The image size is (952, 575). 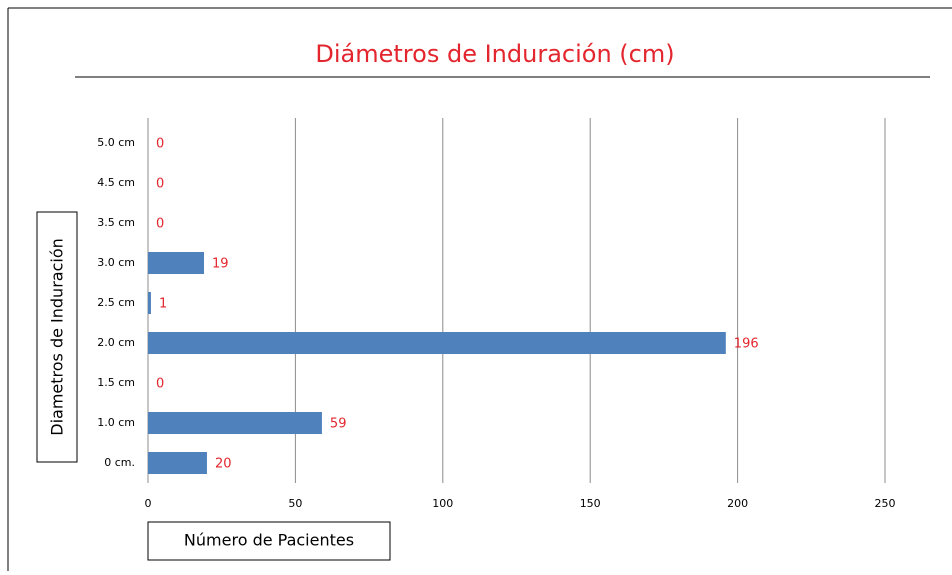 What do you see at coordinates (223, 464) in the screenshot?
I see `value-label: 20` at bounding box center [223, 464].